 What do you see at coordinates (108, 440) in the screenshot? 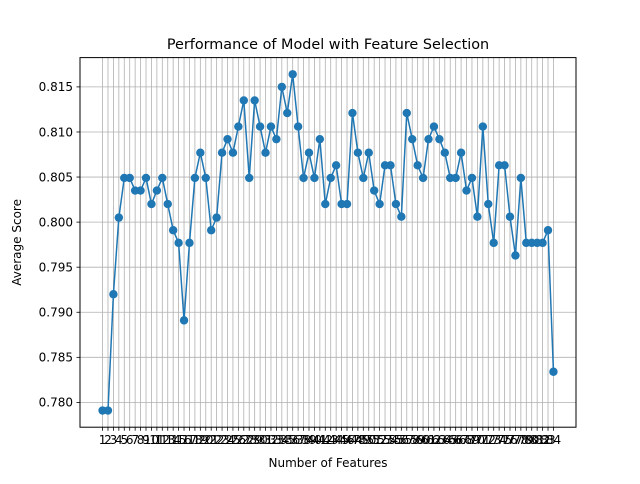
I see `x-tick-label: 2` at bounding box center [108, 440].